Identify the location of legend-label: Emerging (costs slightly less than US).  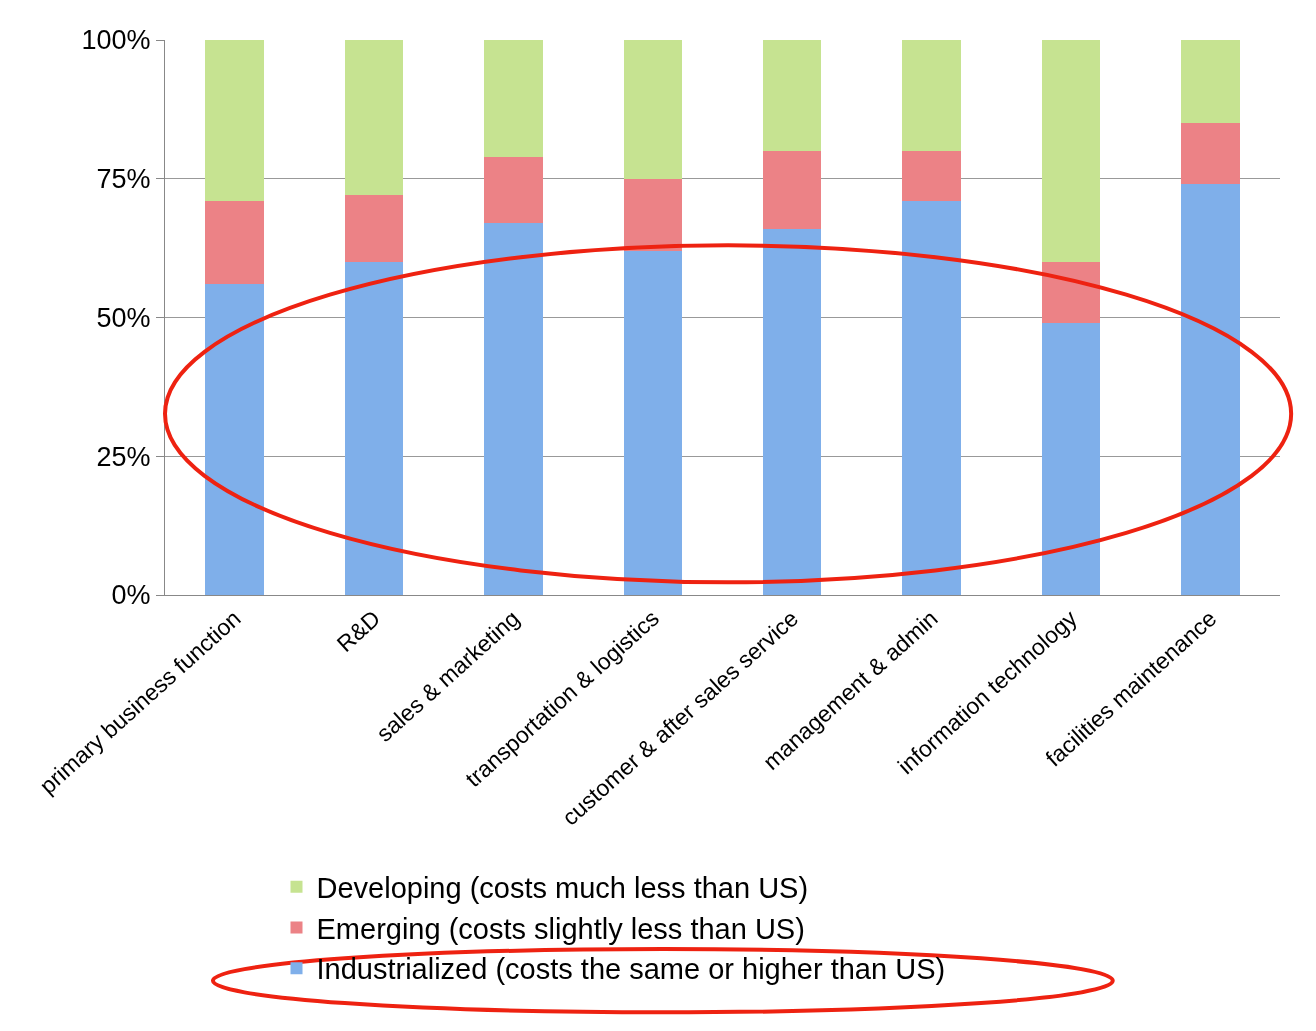
(560, 928).